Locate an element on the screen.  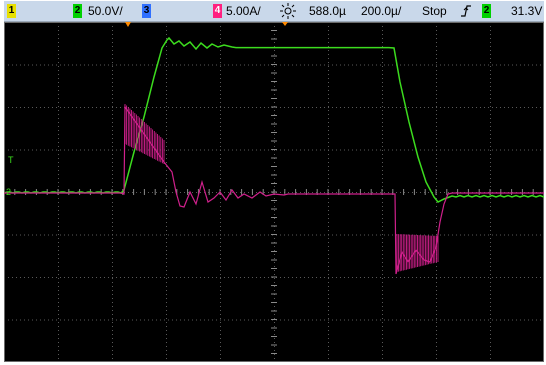
sun-icon is located at coordinates (288, 11).